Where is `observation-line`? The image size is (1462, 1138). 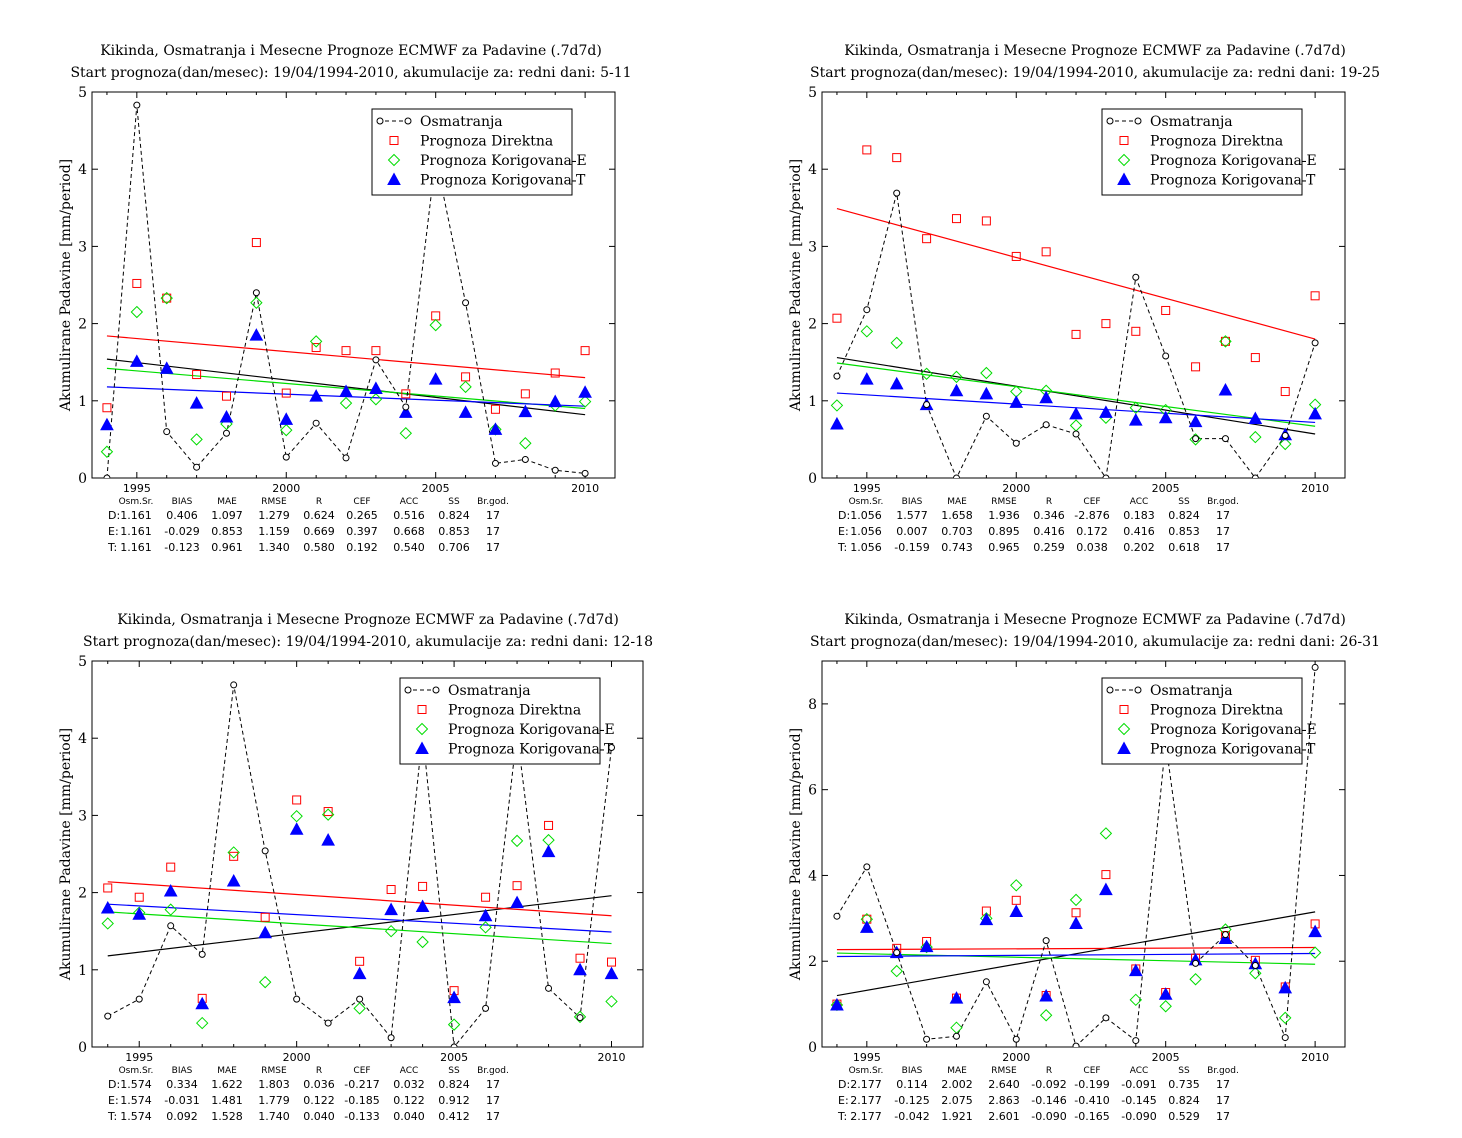
observation-line is located at coordinates (346, 291).